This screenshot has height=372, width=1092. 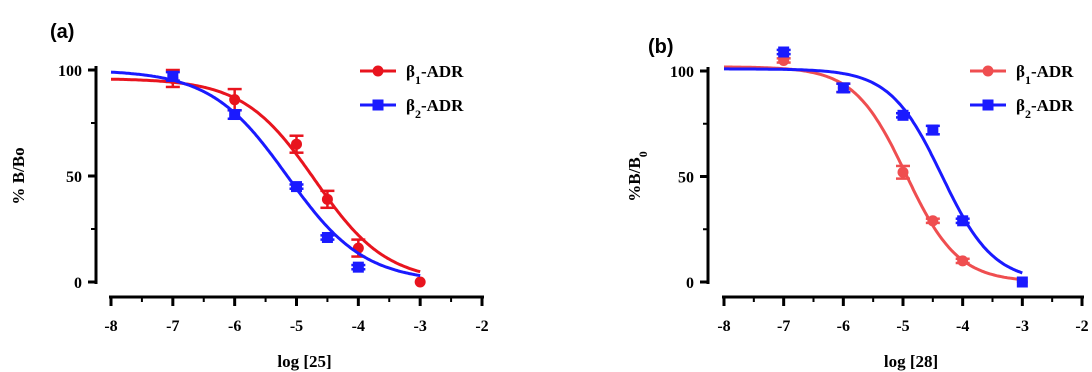 What do you see at coordinates (304, 361) in the screenshot?
I see `x-axis-title: log [25]` at bounding box center [304, 361].